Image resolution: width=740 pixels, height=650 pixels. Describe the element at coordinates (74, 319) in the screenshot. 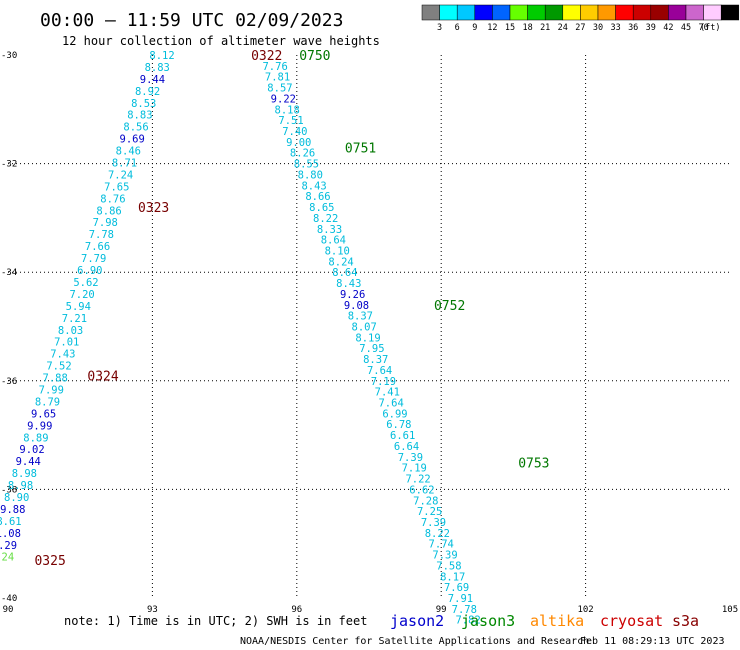

I see `swh-value: 7.21` at that location.